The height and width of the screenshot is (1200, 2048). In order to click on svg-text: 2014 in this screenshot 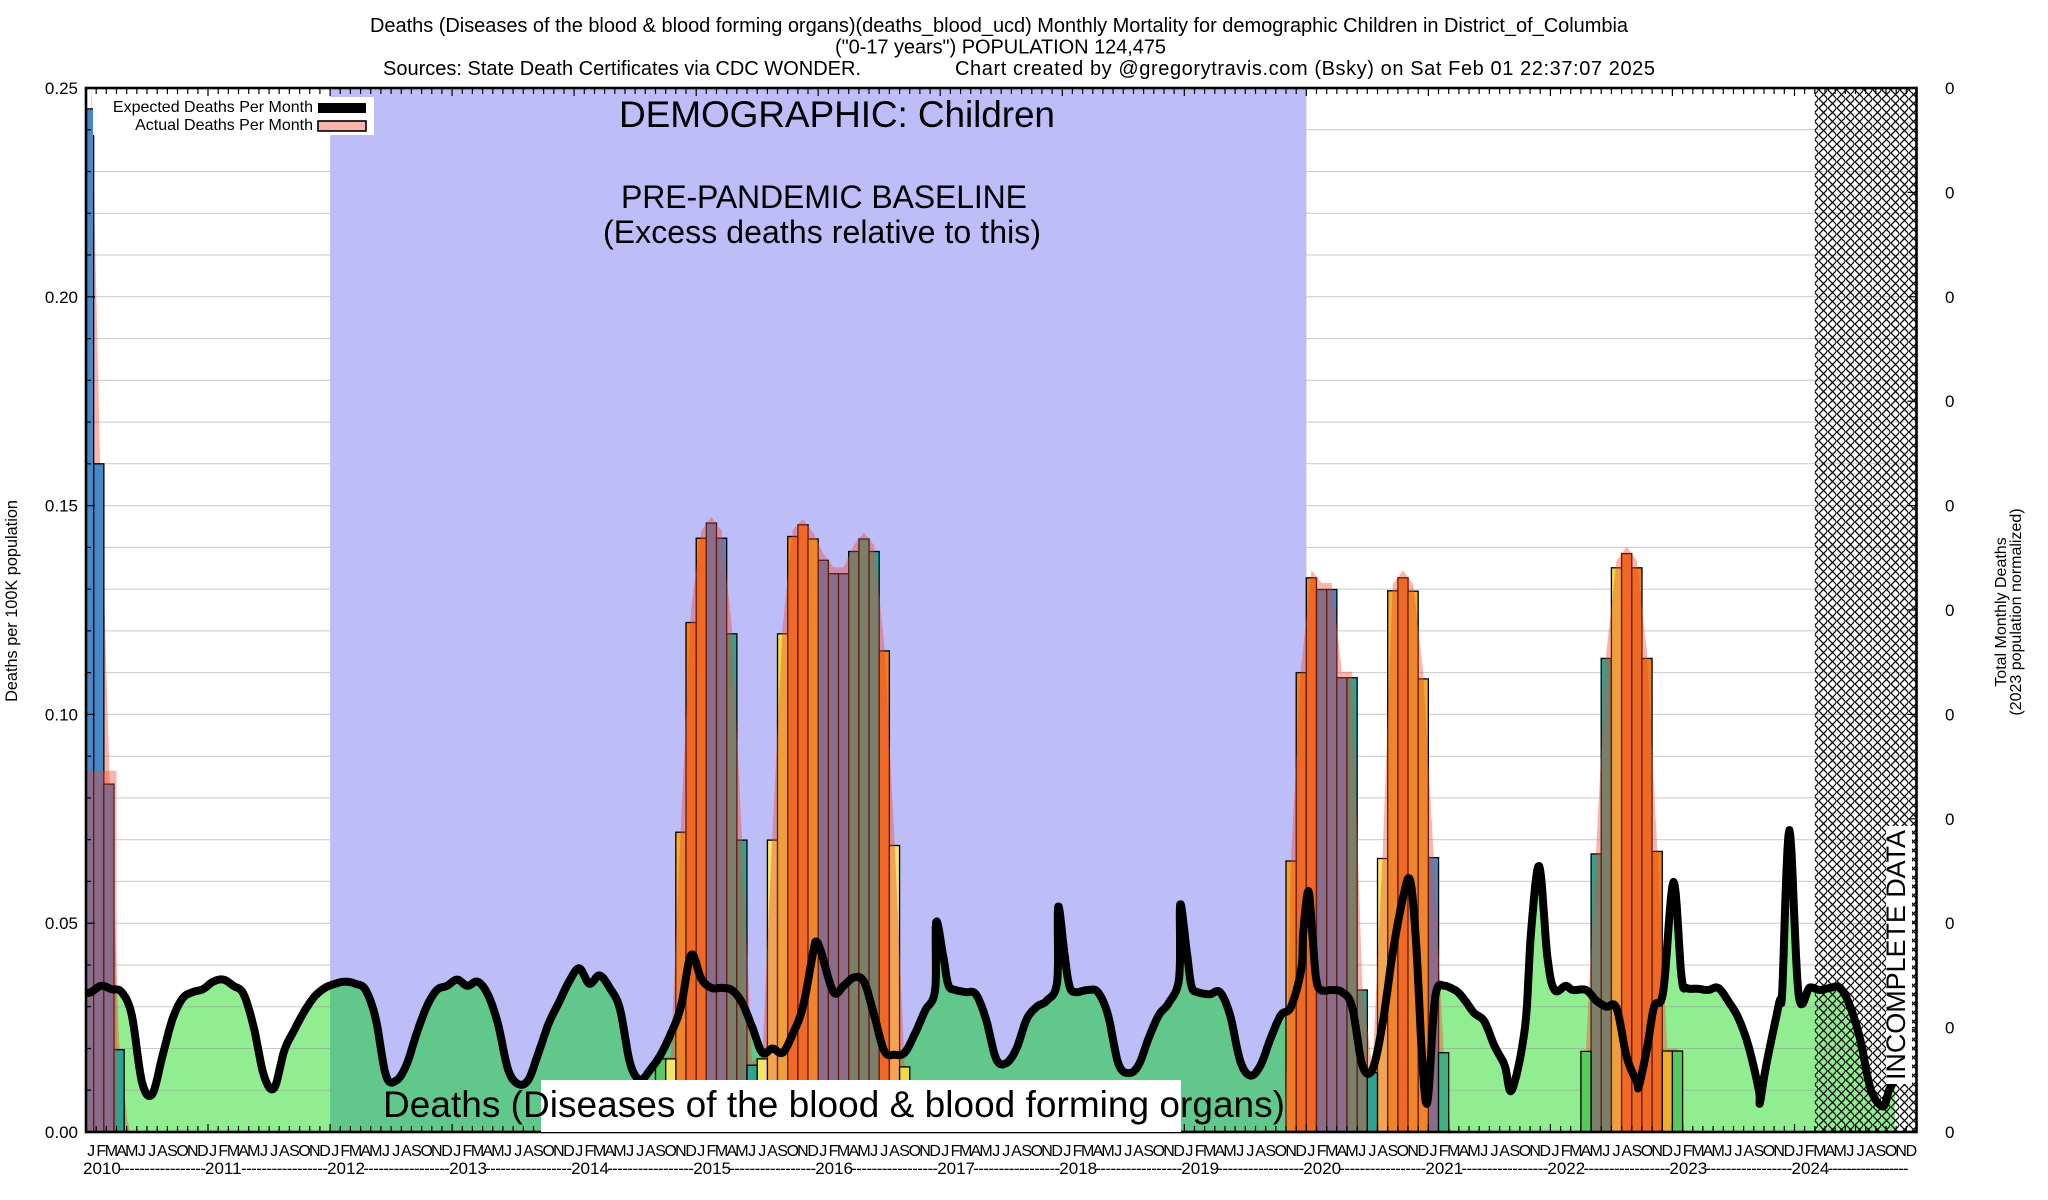, I will do `click(590, 1168)`.